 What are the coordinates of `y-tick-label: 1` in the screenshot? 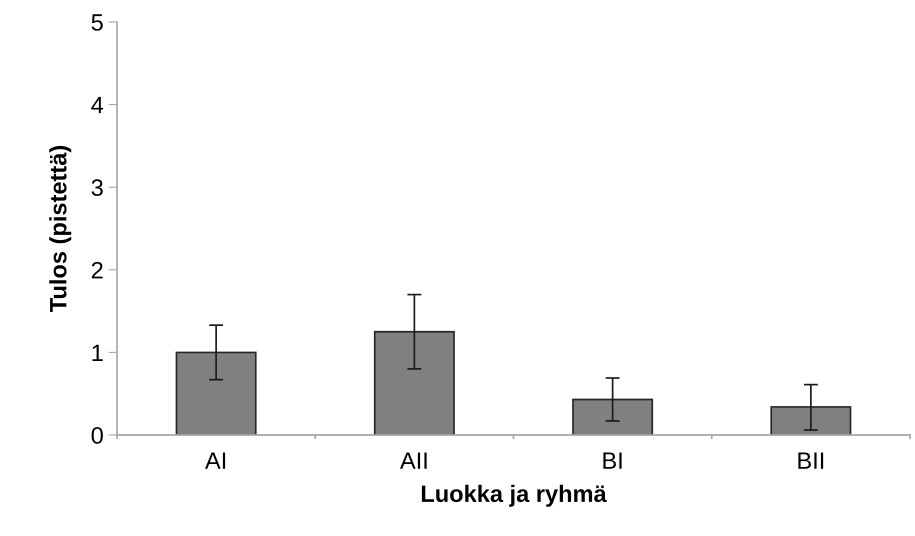 It's located at (97, 352).